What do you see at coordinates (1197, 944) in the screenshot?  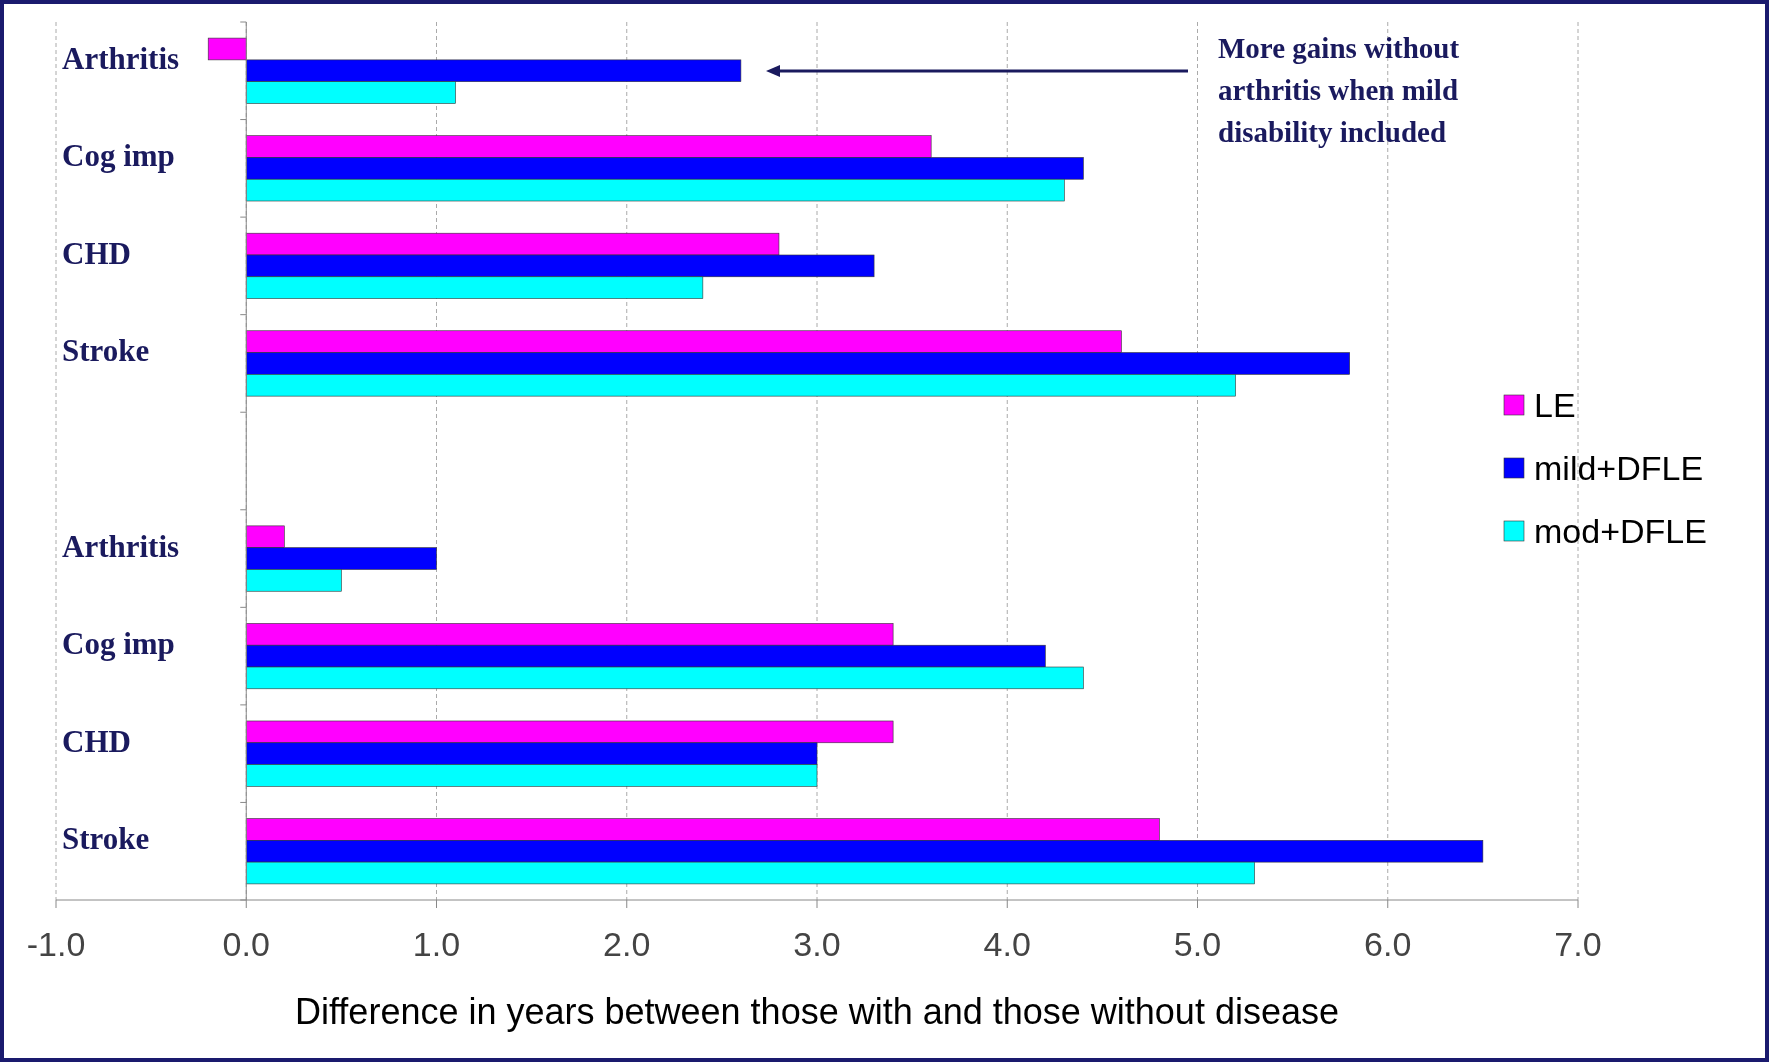 I see `x-tick-label: 5.0` at bounding box center [1197, 944].